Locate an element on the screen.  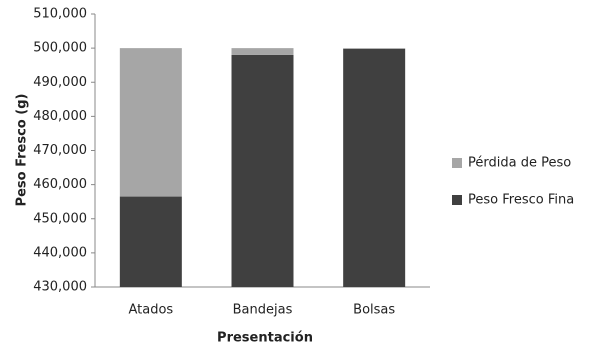
y-tick-label: 430,000 is located at coordinates (60, 287).